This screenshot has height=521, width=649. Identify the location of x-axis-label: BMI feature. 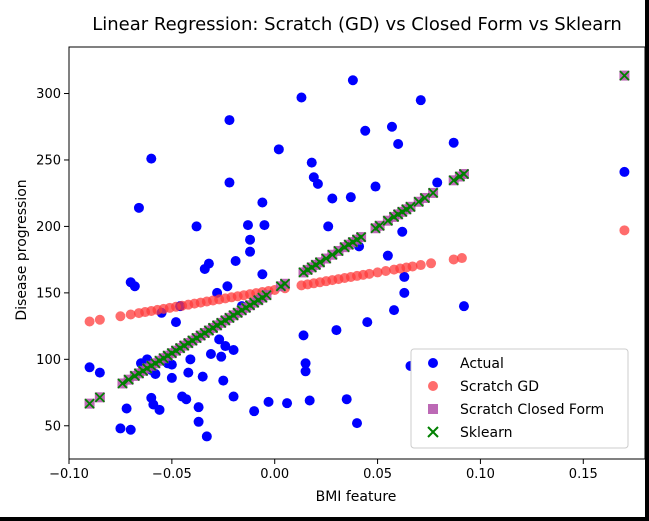
(356, 497).